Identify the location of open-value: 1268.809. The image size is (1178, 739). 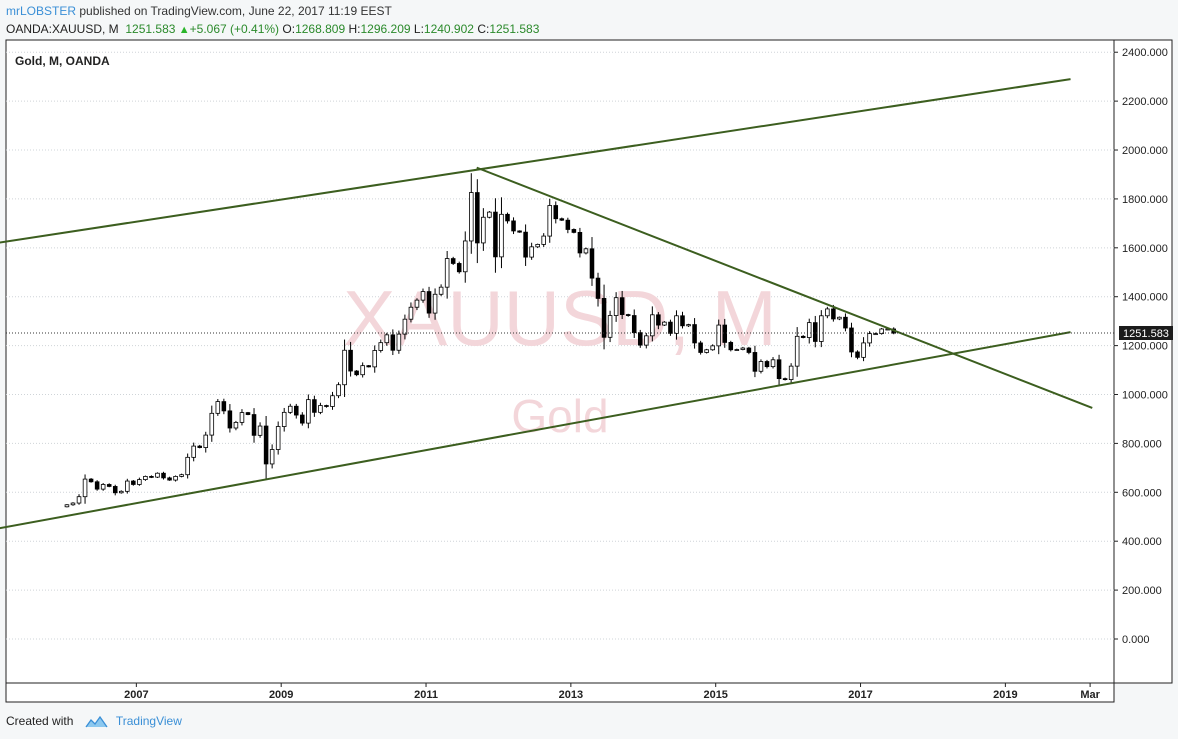
(320, 29).